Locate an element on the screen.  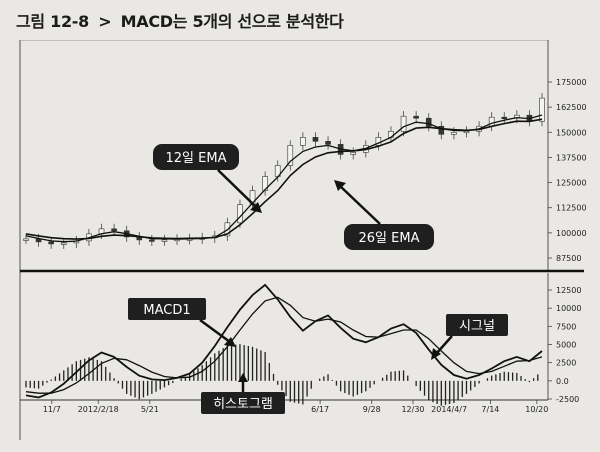
figure-title: 그림 12-8 > MACD는 5개의 선으로 분석한다 is located at coordinates (180, 20).